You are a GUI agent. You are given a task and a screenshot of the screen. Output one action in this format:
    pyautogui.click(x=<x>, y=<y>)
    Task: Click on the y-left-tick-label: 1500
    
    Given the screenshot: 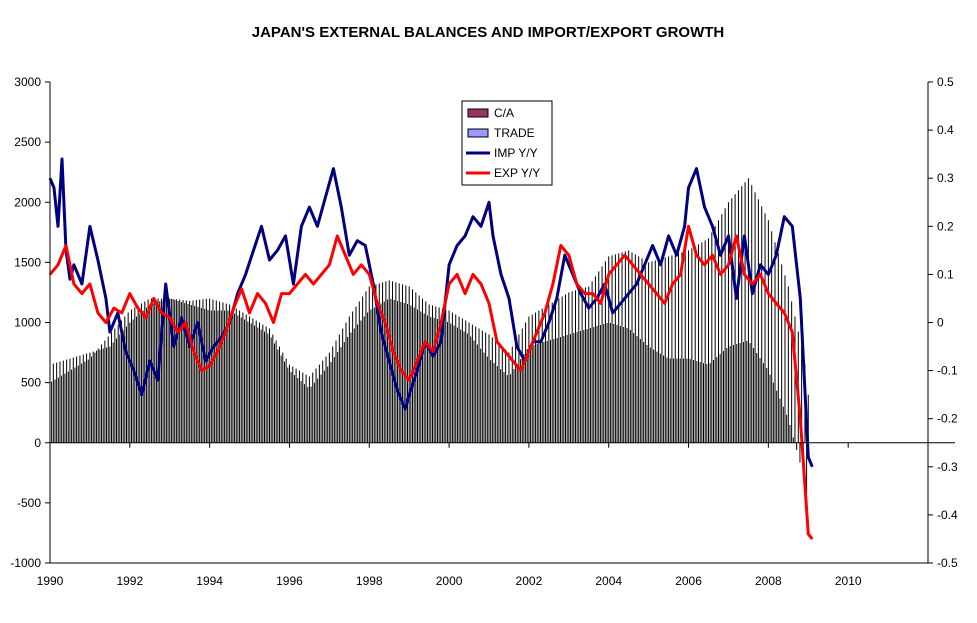 What is the action you would take?
    pyautogui.click(x=27, y=262)
    